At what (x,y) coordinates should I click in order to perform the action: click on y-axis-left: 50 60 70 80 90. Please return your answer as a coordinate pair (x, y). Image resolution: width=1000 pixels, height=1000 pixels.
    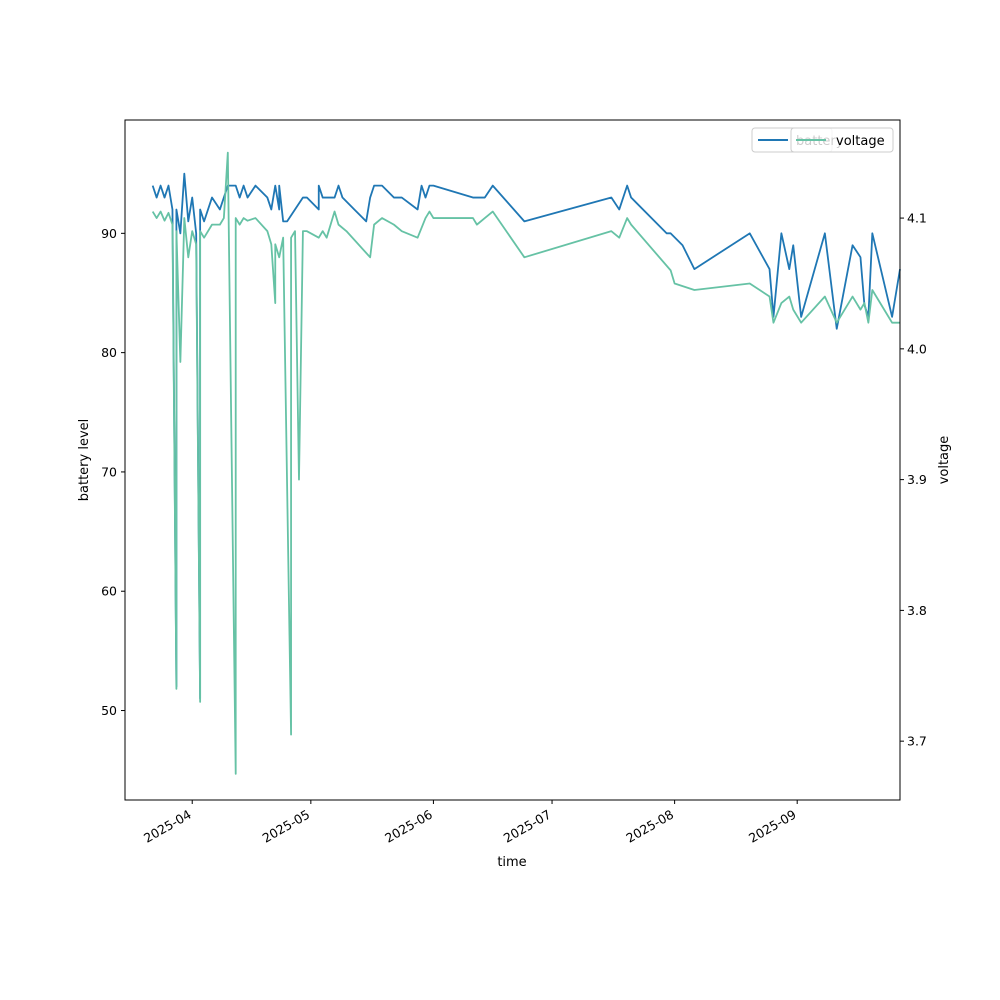
    Looking at the image, I should click on (113, 472).